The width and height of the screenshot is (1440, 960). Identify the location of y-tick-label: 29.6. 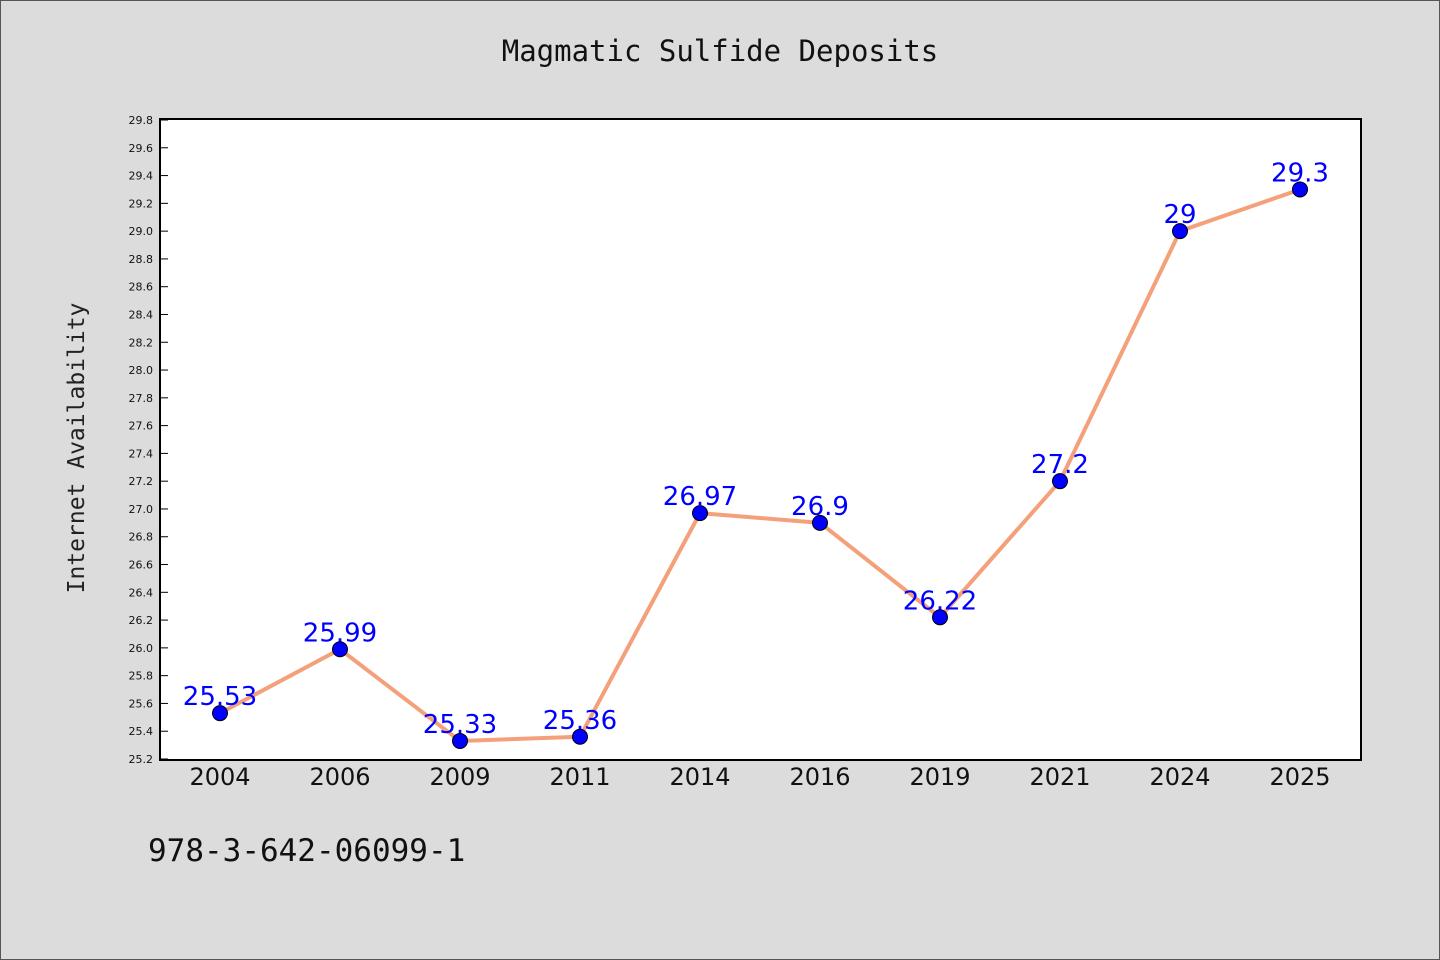
(141, 148).